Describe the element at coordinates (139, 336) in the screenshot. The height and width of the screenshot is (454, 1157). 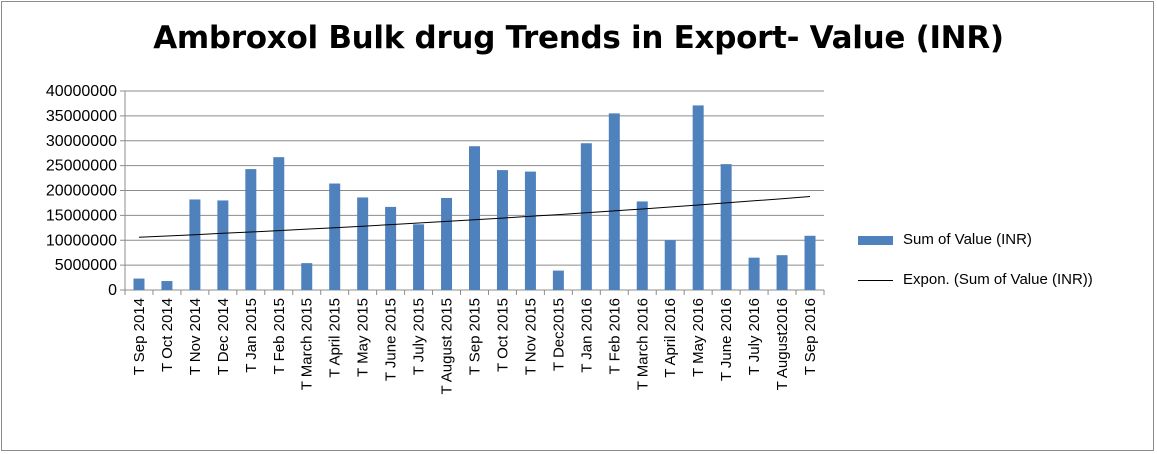
I see `x-tick-label: T Sep 2014` at that location.